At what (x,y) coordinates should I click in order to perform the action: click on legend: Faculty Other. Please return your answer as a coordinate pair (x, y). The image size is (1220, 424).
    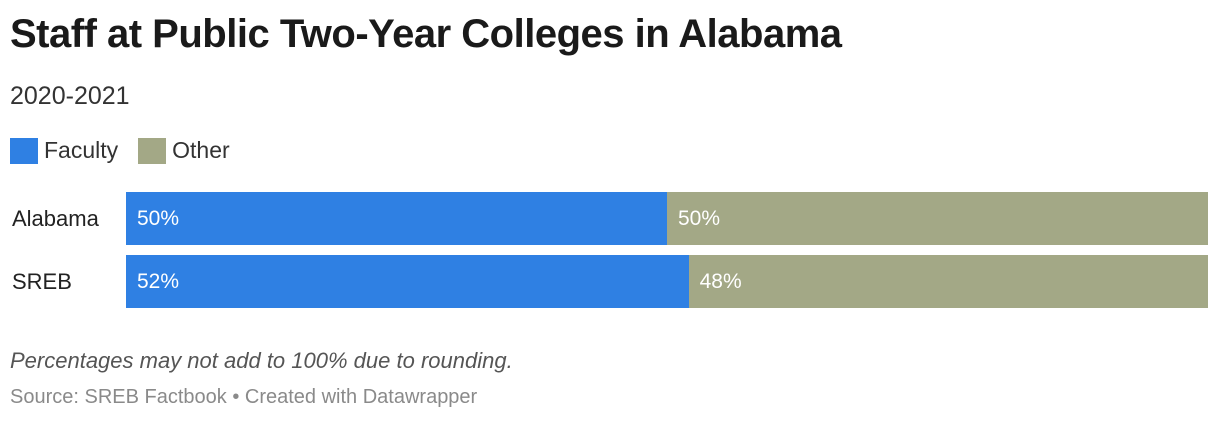
    Looking at the image, I should click on (130, 150).